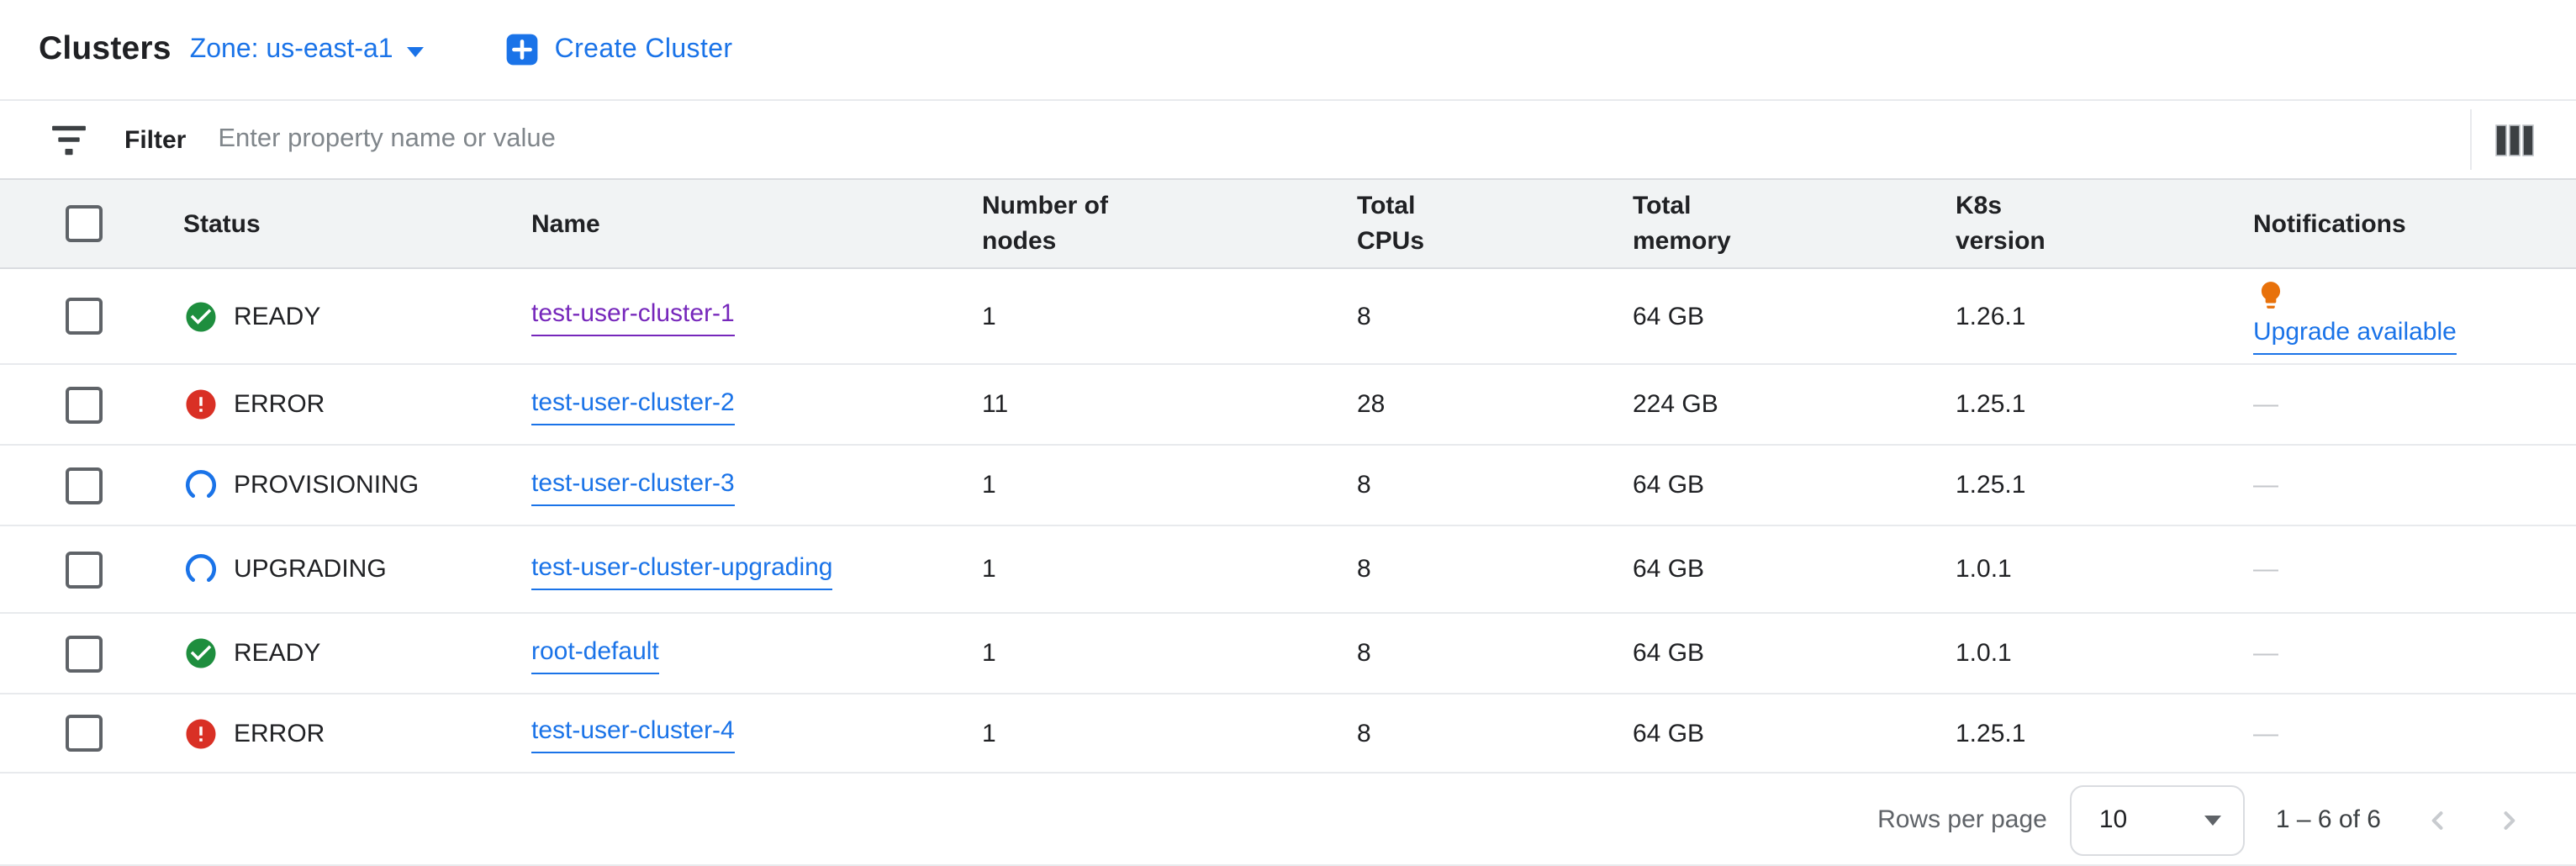  I want to click on column-header-status: Status, so click(222, 224).